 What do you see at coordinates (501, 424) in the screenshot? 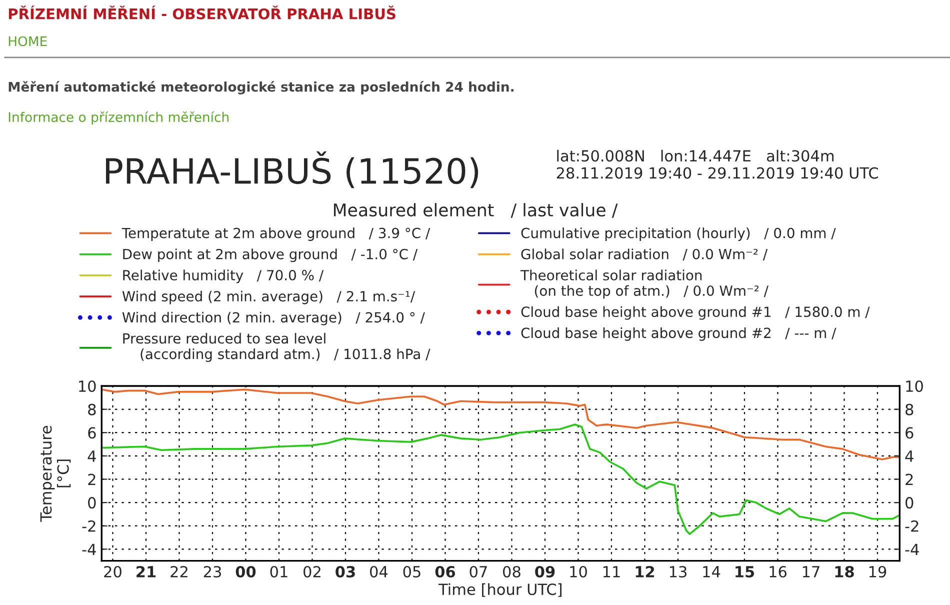
I see `line-series` at bounding box center [501, 424].